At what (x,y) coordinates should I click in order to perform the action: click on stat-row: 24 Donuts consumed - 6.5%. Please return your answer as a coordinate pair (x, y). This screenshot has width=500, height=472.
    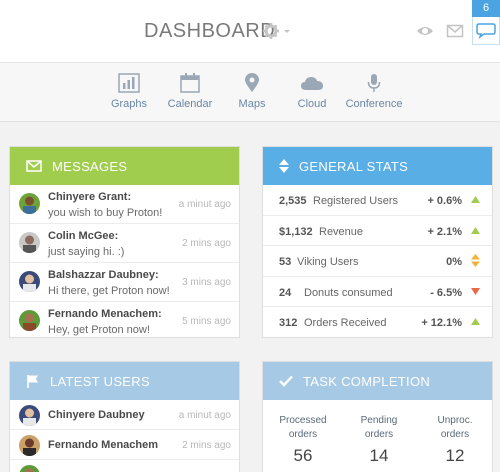
    Looking at the image, I should click on (377, 292).